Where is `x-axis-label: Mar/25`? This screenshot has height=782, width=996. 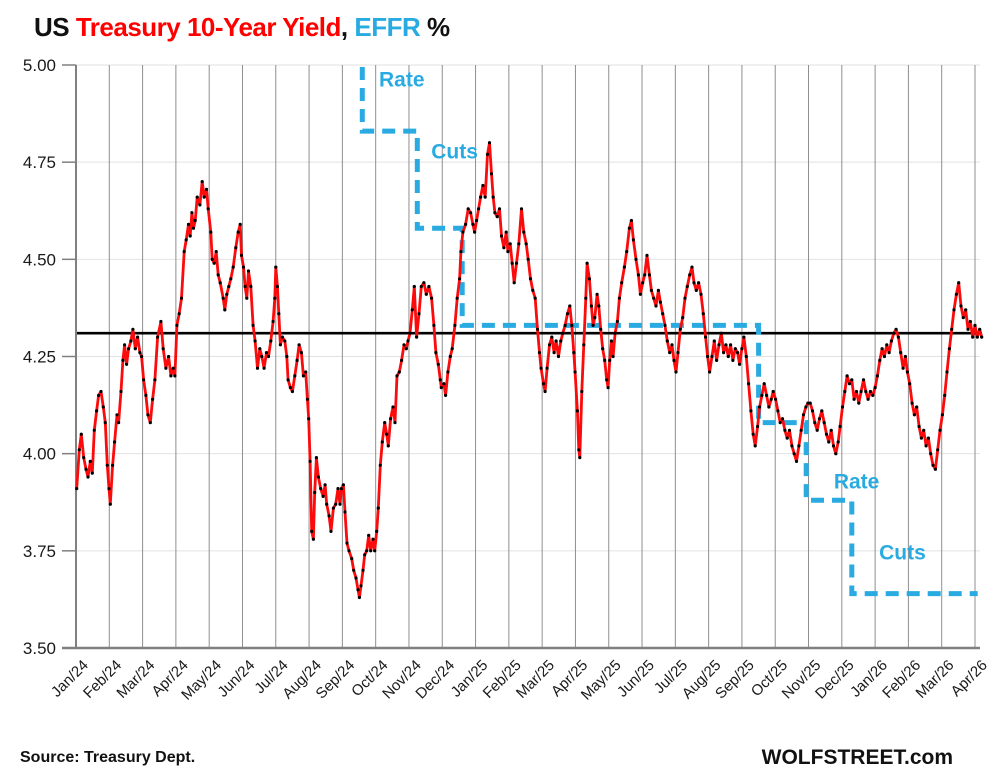
x-axis-label: Mar/25 is located at coordinates (535, 679).